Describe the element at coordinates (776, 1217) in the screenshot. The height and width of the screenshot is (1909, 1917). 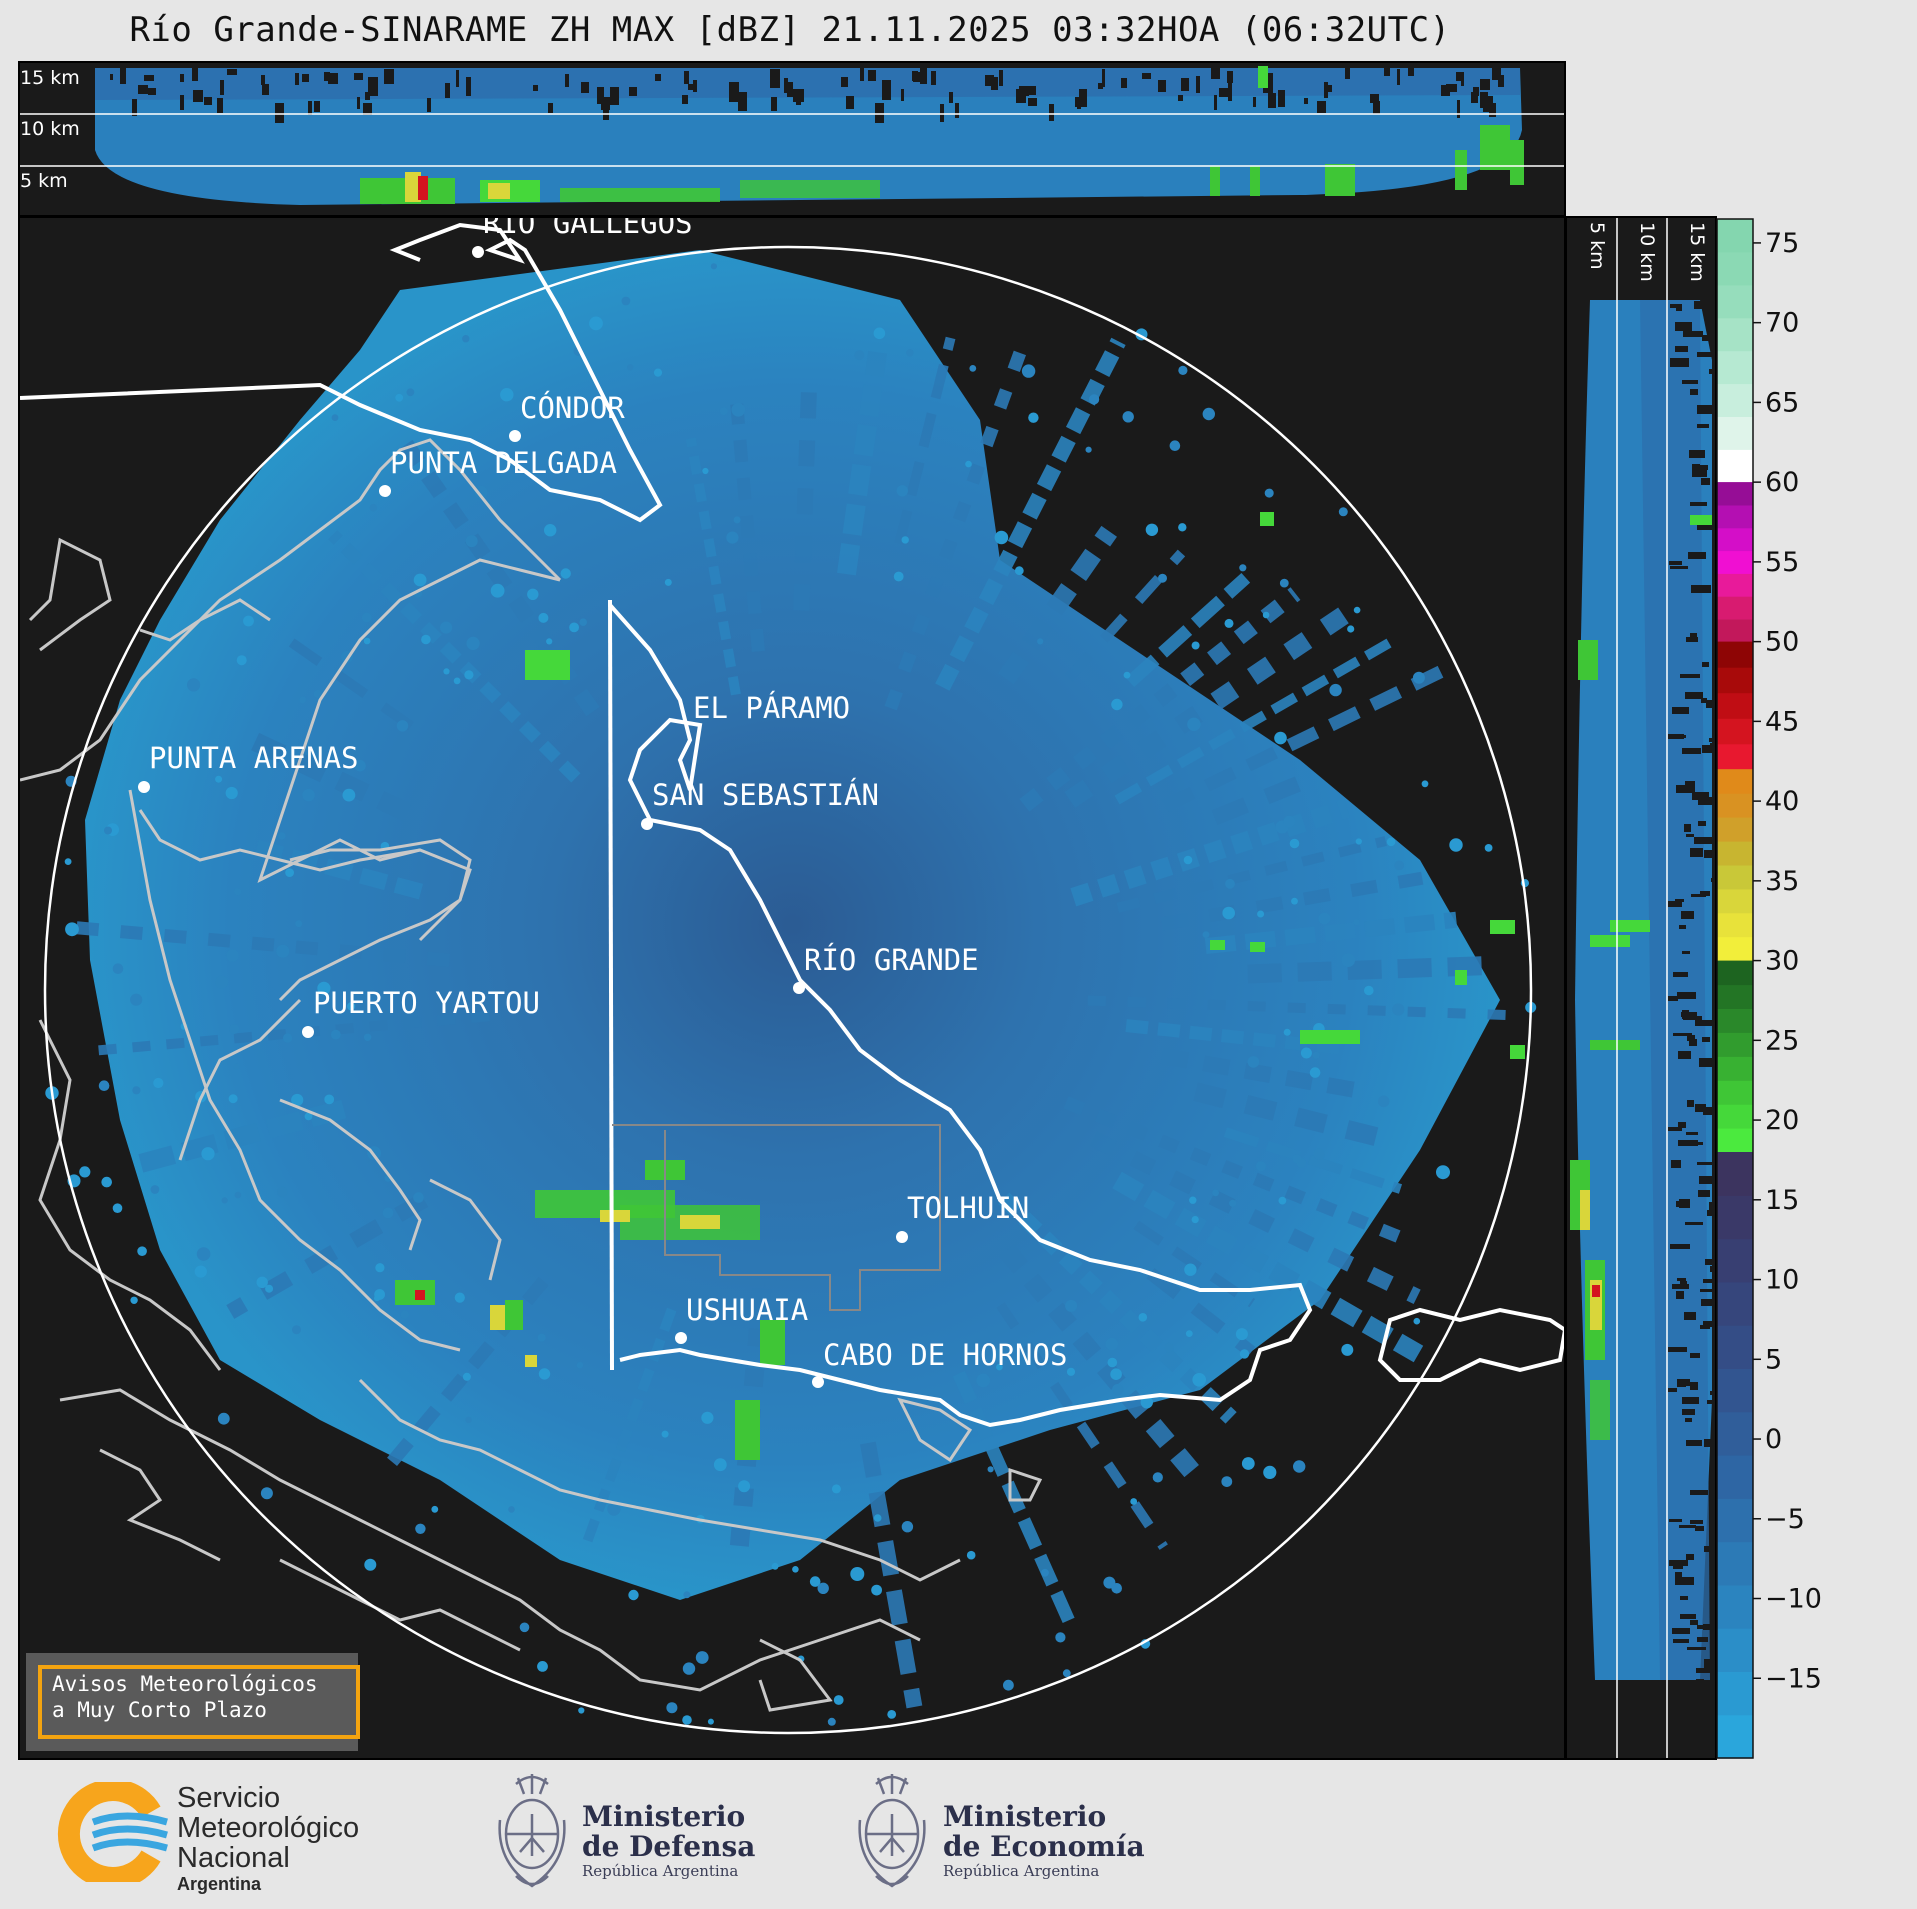
I see `province-outline` at that location.